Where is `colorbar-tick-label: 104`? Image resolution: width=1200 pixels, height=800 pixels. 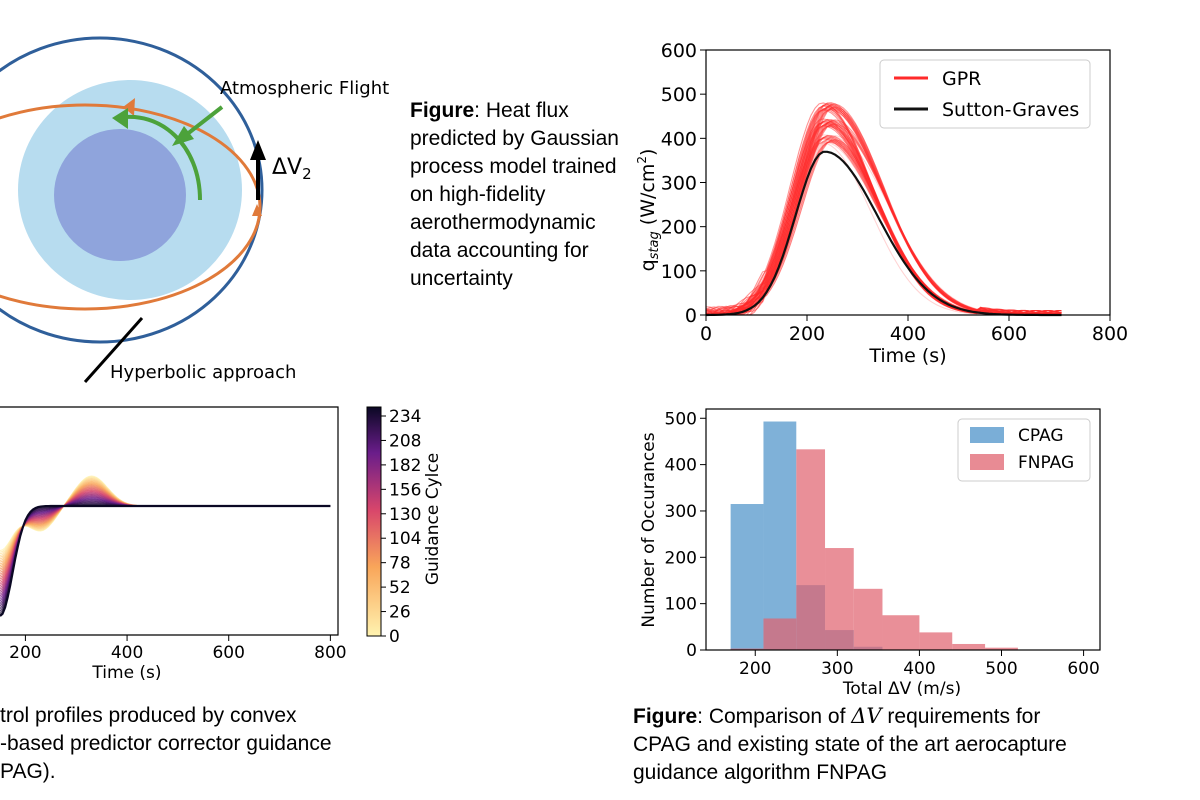 colorbar-tick-label: 104 is located at coordinates (405, 539).